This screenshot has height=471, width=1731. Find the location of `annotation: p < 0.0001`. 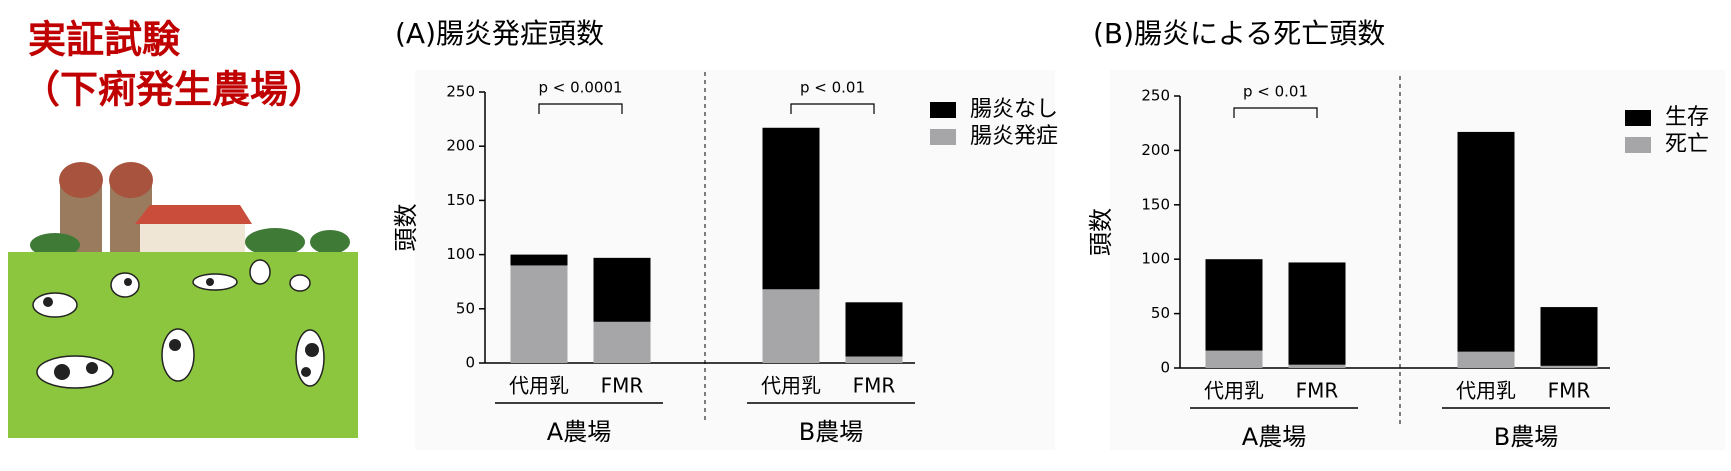

annotation: p < 0.0001 is located at coordinates (580, 88).